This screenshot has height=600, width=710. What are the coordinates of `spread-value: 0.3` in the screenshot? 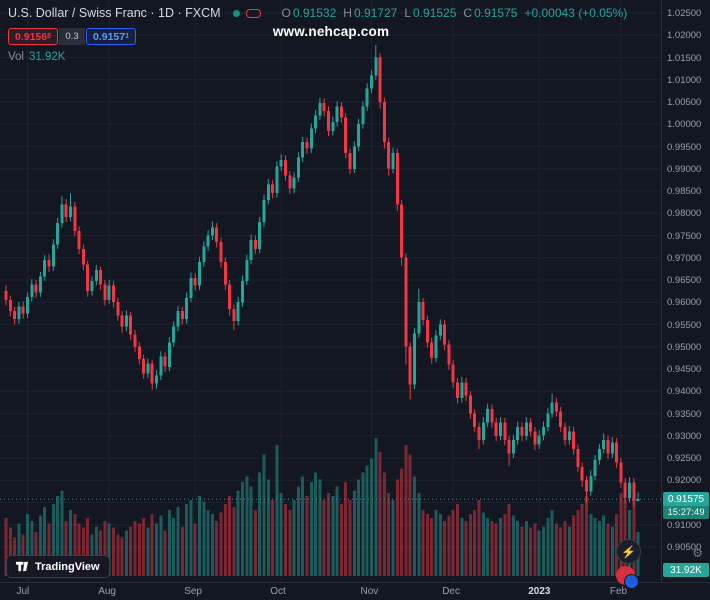 It's located at (72, 36).